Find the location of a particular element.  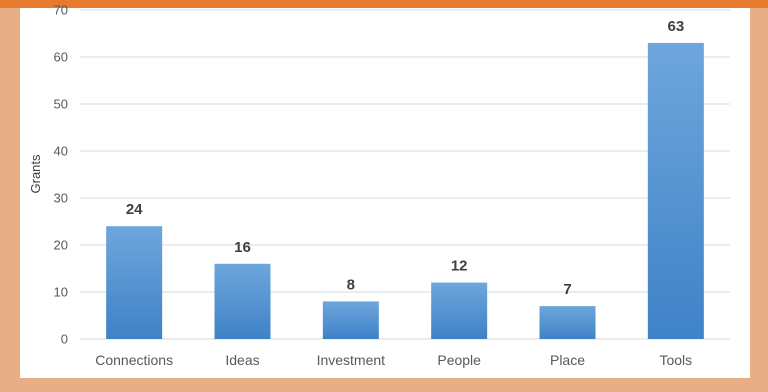

x-category-label: Tools is located at coordinates (675, 360).